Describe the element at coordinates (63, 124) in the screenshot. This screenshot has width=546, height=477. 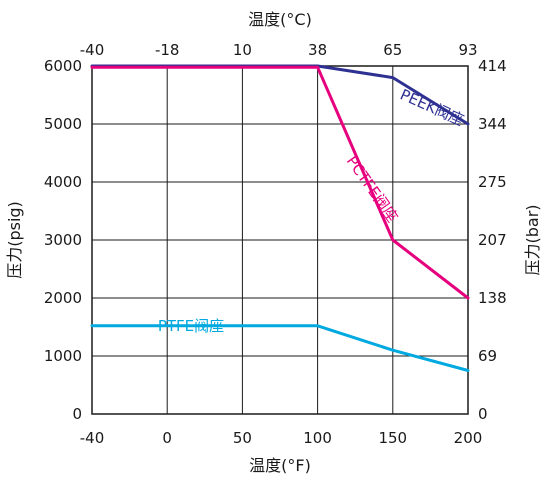
I see `y-left-tick-label: 5000` at that location.